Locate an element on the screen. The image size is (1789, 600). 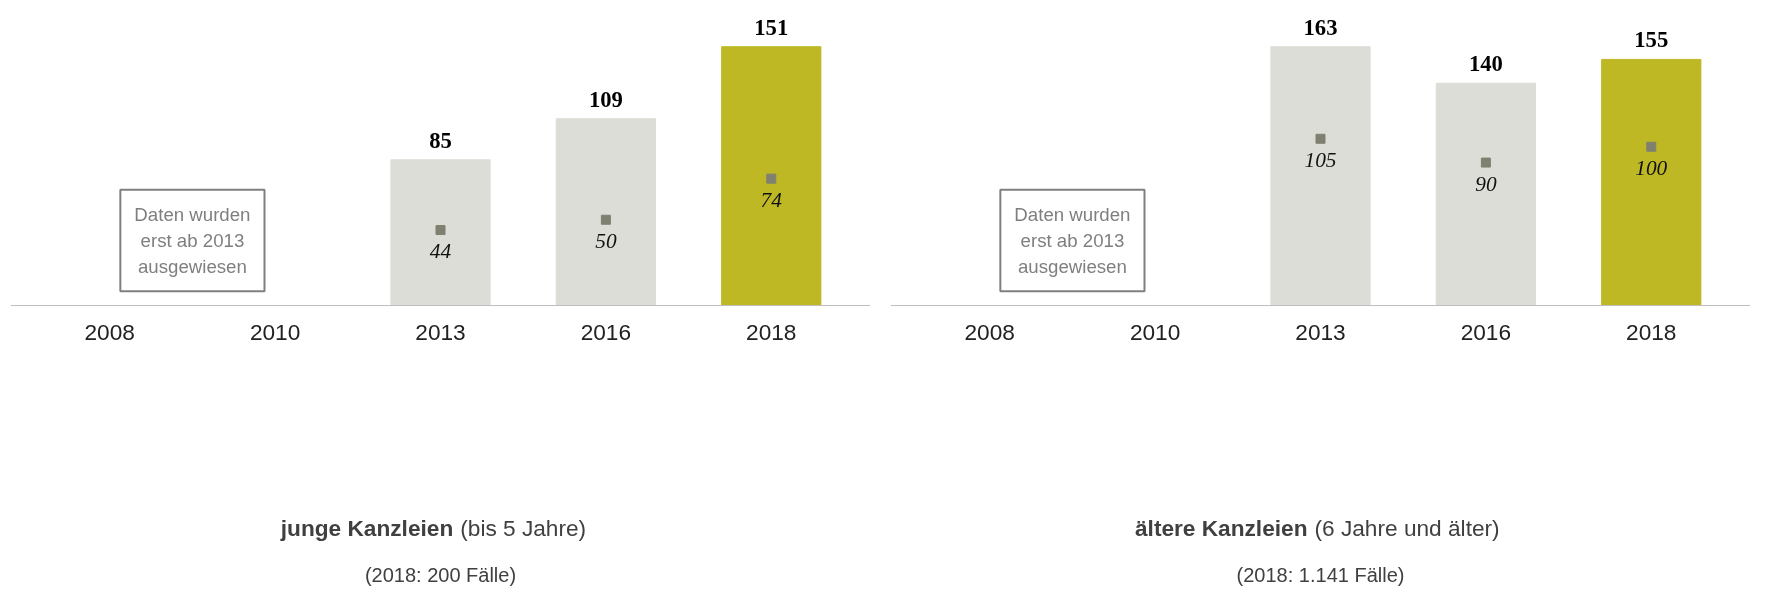
data-label: 100 is located at coordinates (1651, 167).